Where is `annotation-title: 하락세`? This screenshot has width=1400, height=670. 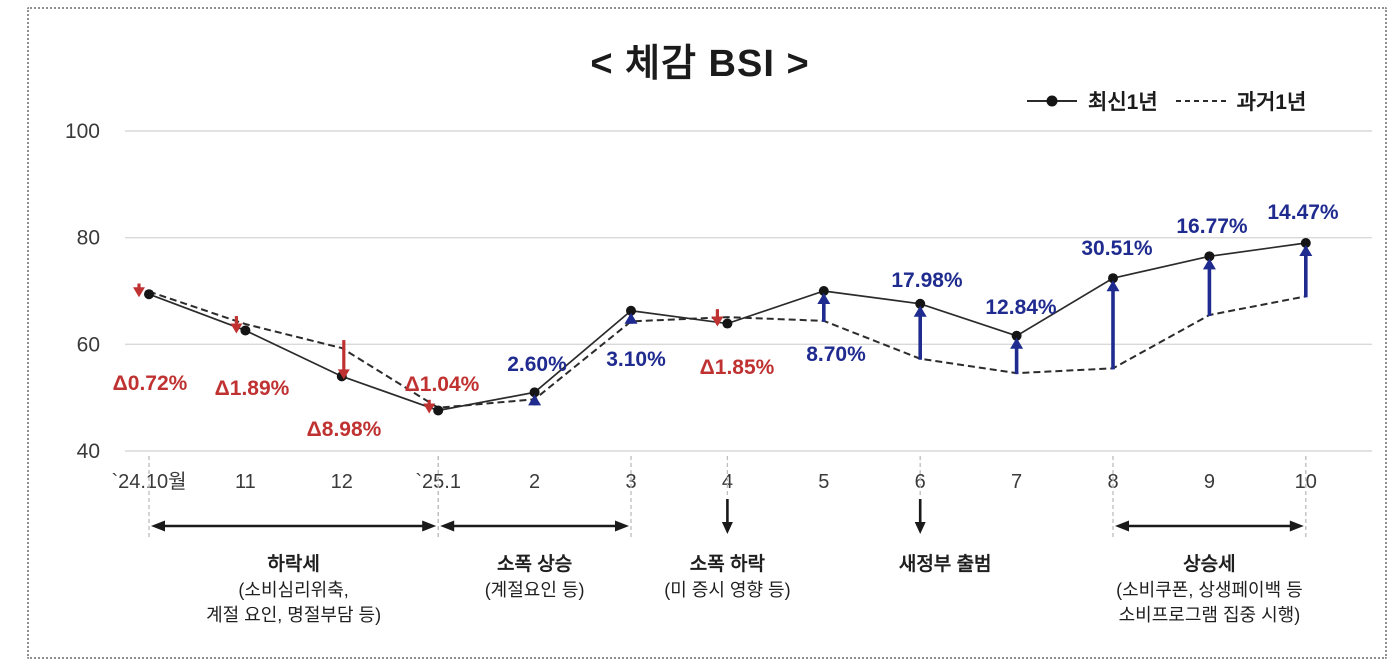
annotation-title: 하락세 is located at coordinates (293, 564).